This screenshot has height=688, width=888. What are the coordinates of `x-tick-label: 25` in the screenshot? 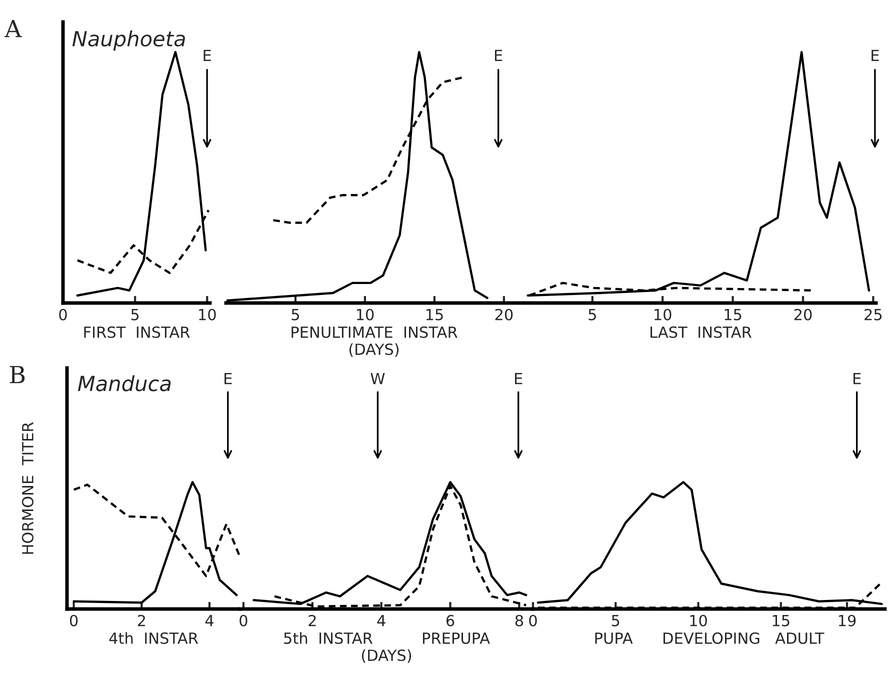 It's located at (873, 314).